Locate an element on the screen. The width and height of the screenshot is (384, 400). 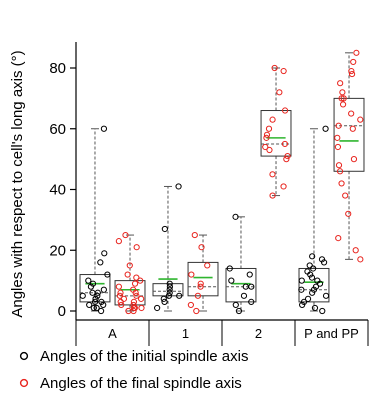
y-tick-label: 80 is located at coordinates (57, 68).